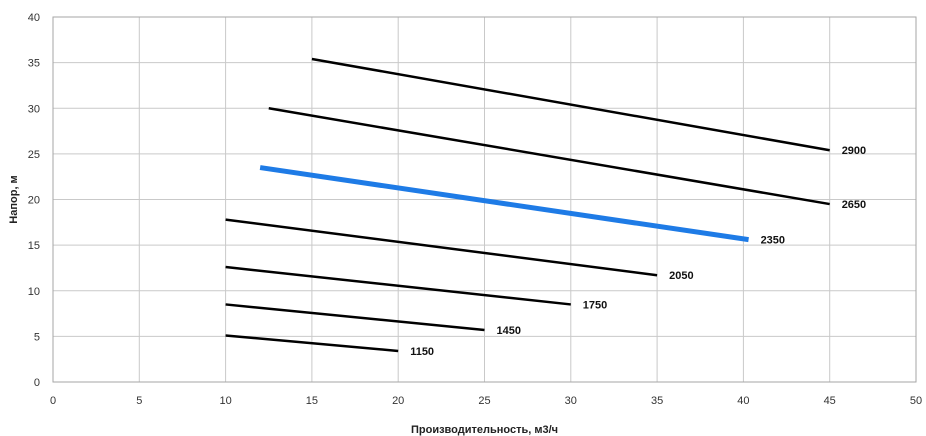 Image resolution: width=926 pixels, height=436 pixels. Describe the element at coordinates (398, 401) in the screenshot. I see `x-tick-label: 20` at that location.